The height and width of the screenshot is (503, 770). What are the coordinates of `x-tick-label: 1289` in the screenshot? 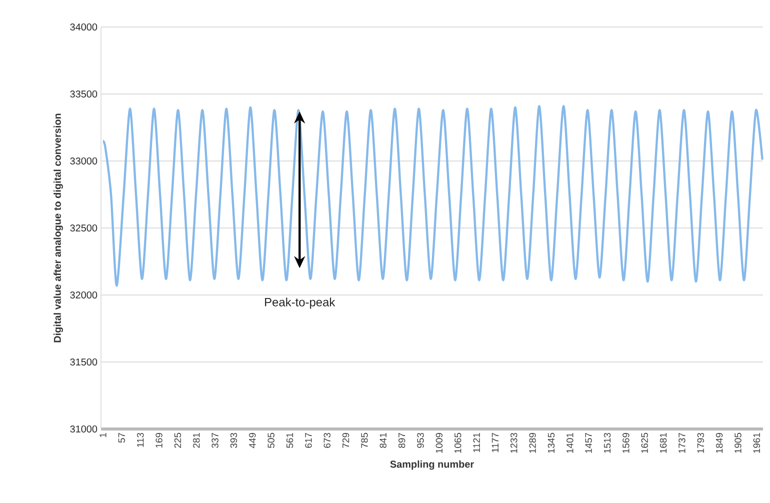 It's located at (532, 442).